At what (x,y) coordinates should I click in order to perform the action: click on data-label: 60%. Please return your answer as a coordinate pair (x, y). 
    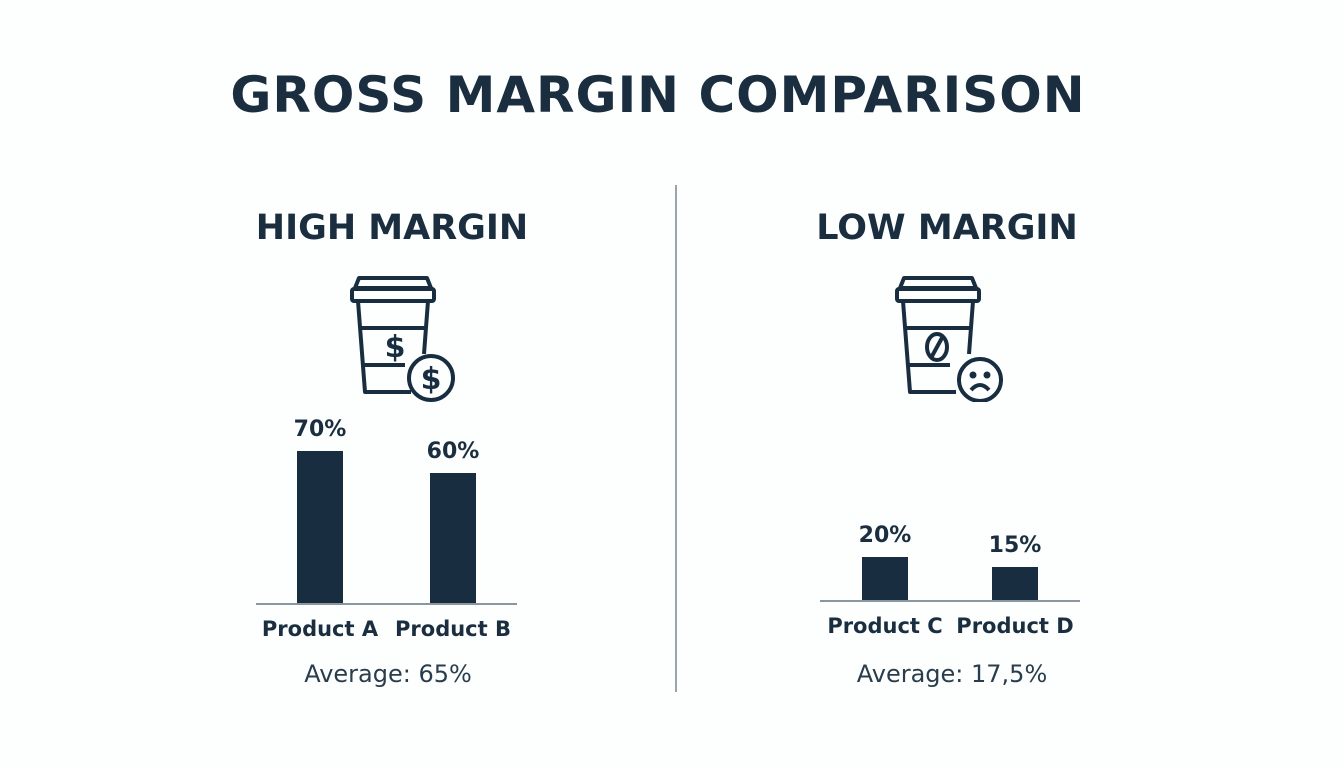
    Looking at the image, I should click on (453, 451).